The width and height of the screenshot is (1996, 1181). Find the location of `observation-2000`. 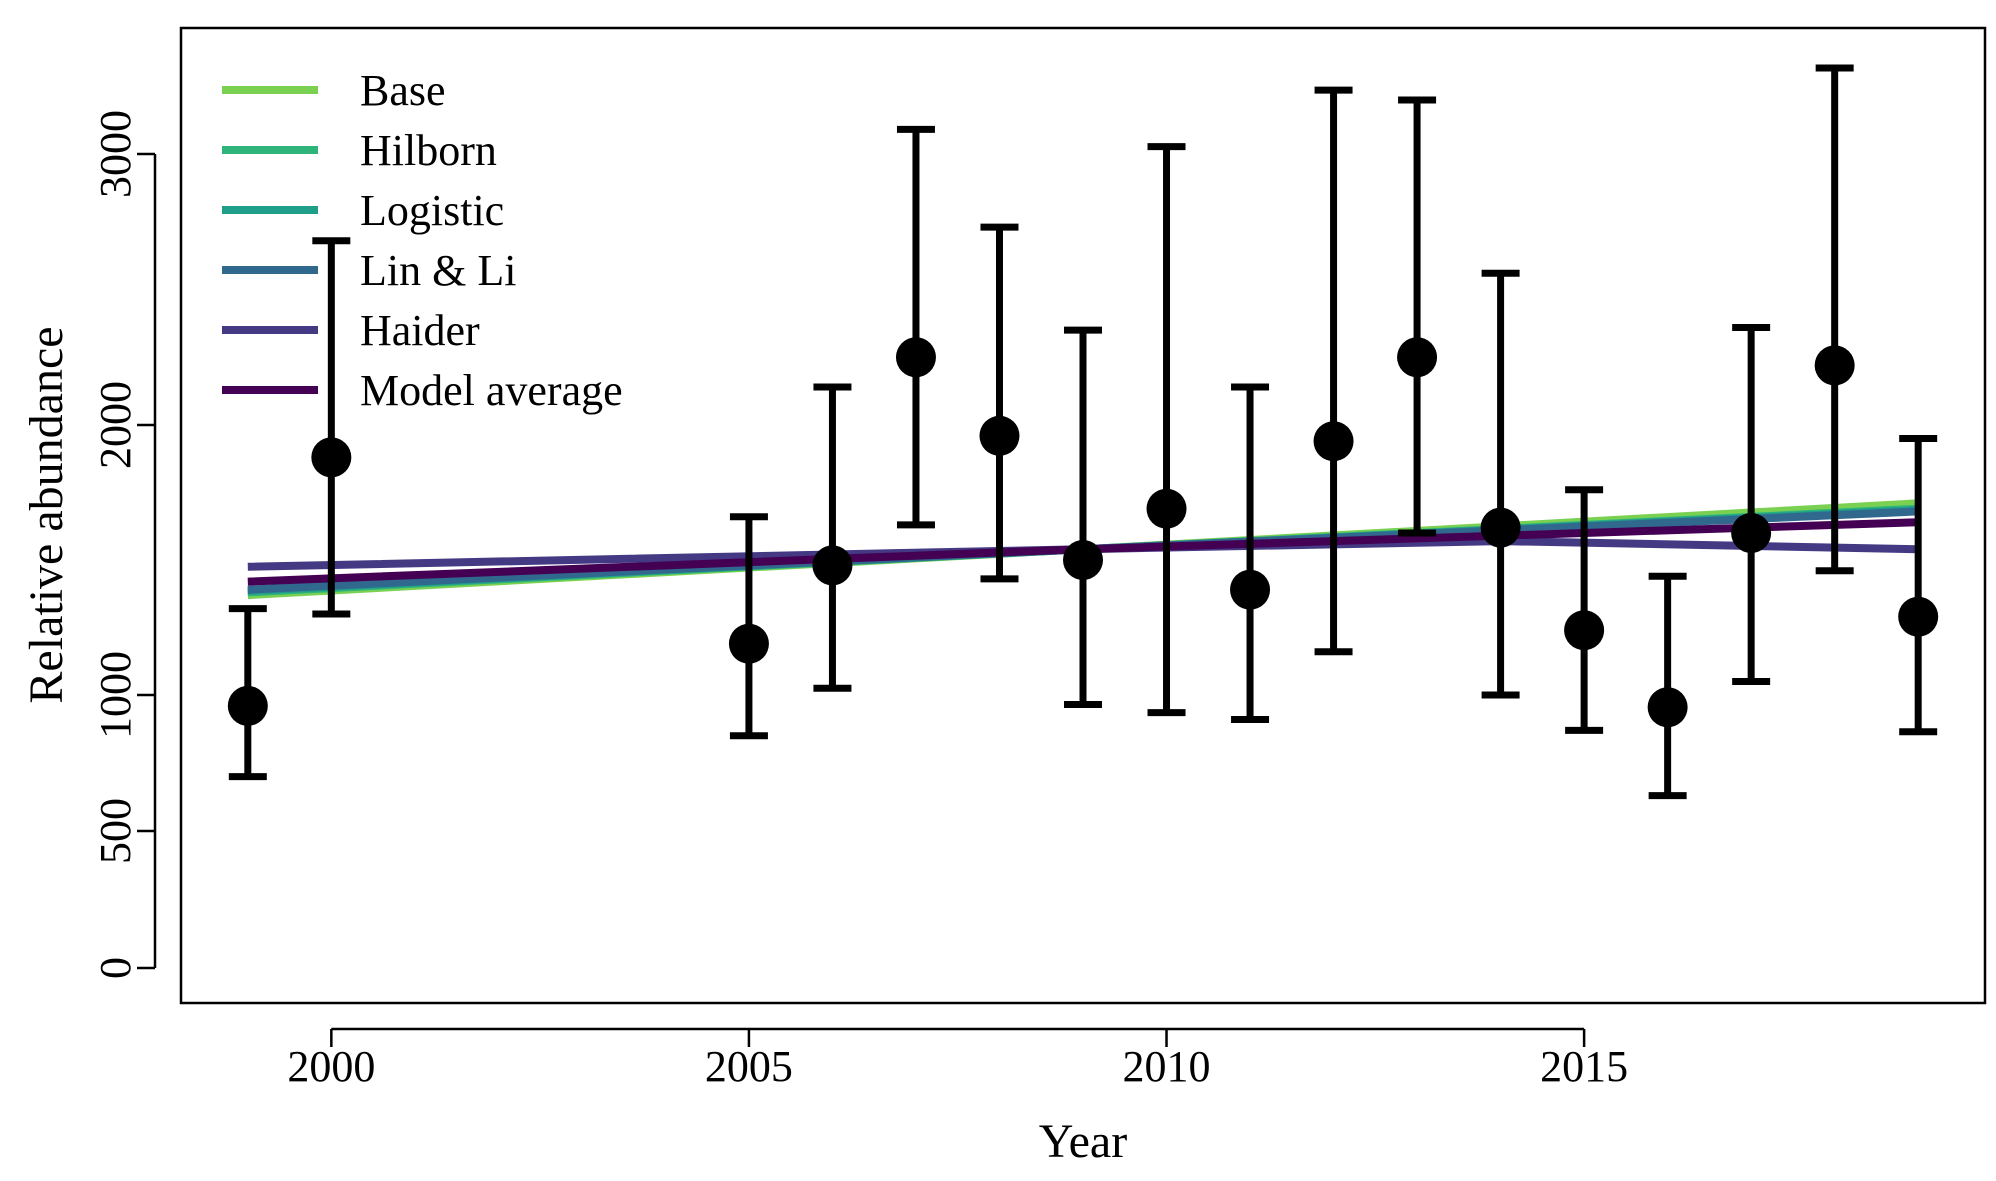

observation-2000 is located at coordinates (331, 427).